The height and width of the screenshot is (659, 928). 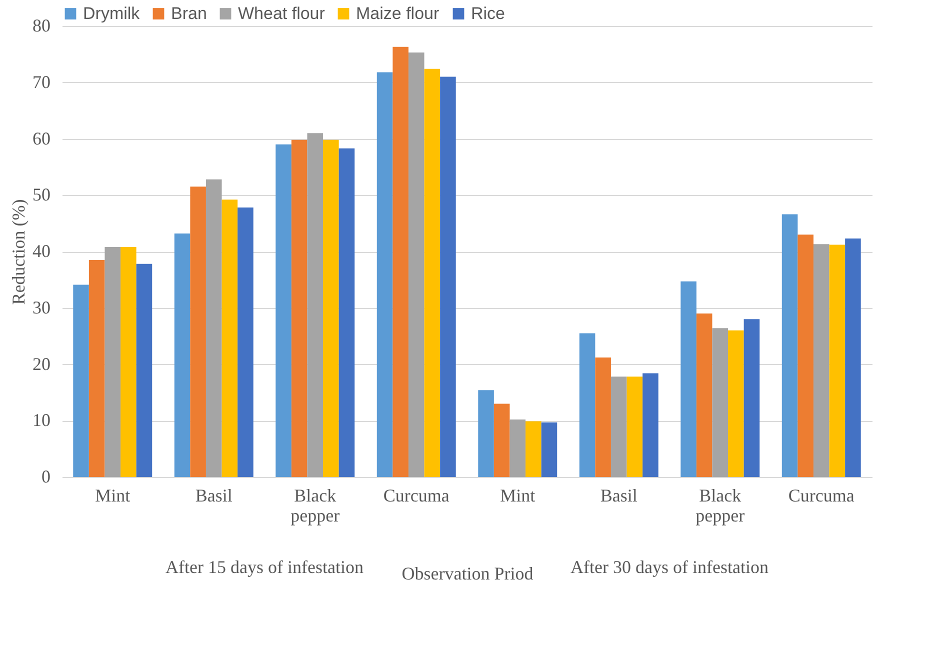 I want to click on y-tick-label: 10, so click(x=41, y=420).